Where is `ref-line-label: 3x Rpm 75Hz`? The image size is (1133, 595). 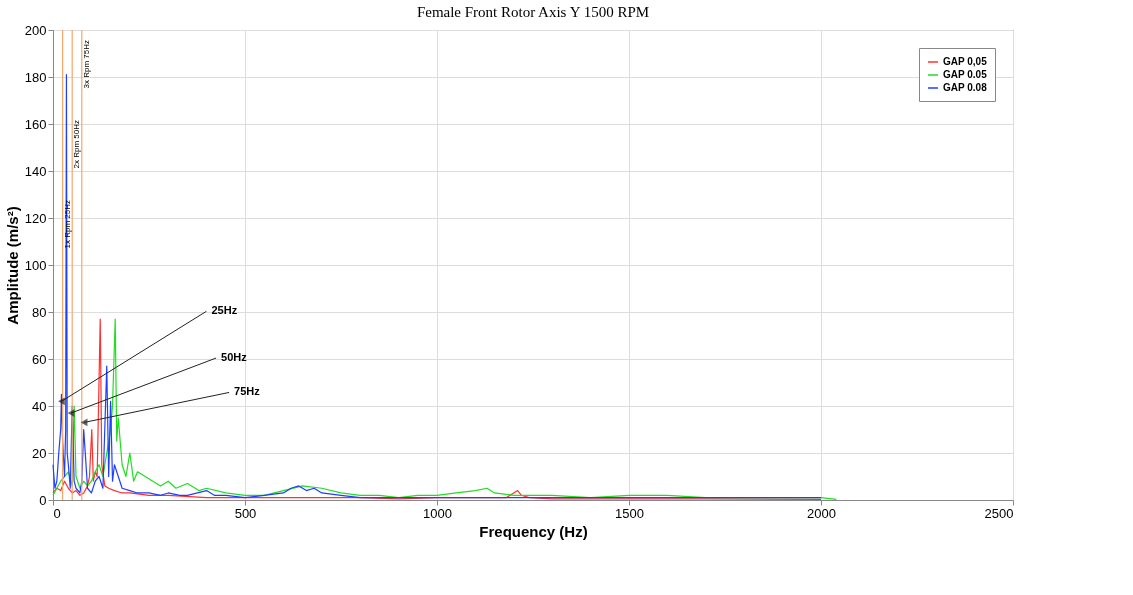 ref-line-label: 3x Rpm 75Hz is located at coordinates (86, 64).